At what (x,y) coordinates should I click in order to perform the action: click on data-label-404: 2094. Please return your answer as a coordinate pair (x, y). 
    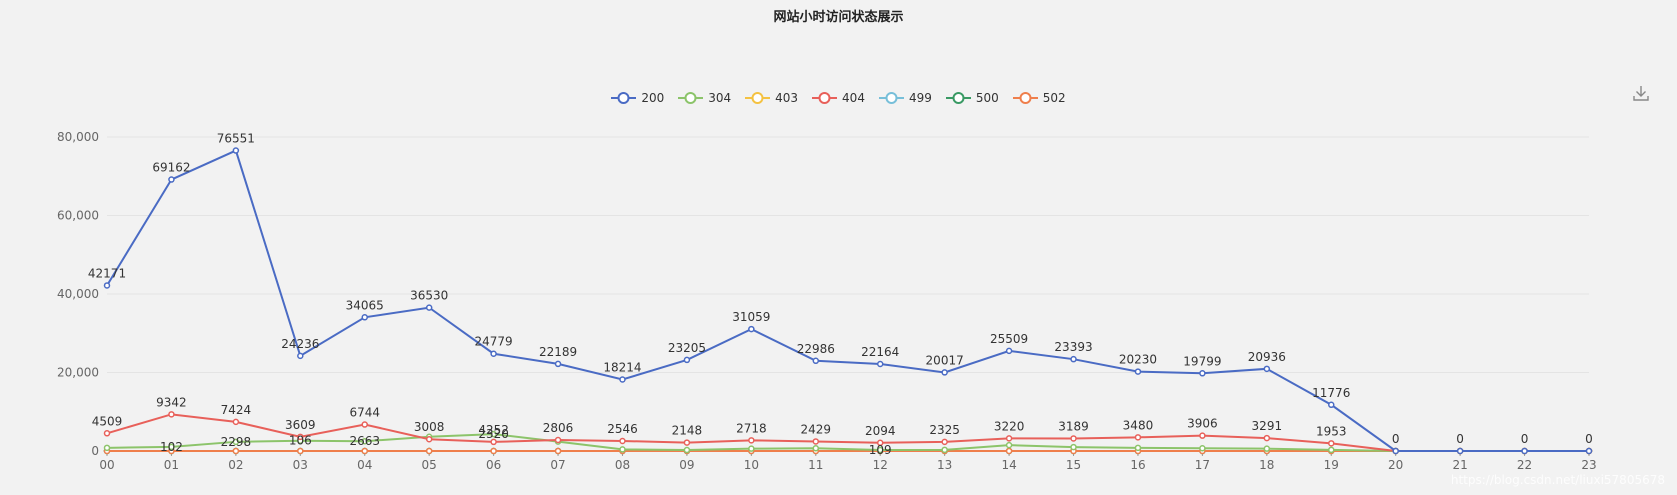
    Looking at the image, I should click on (880, 431).